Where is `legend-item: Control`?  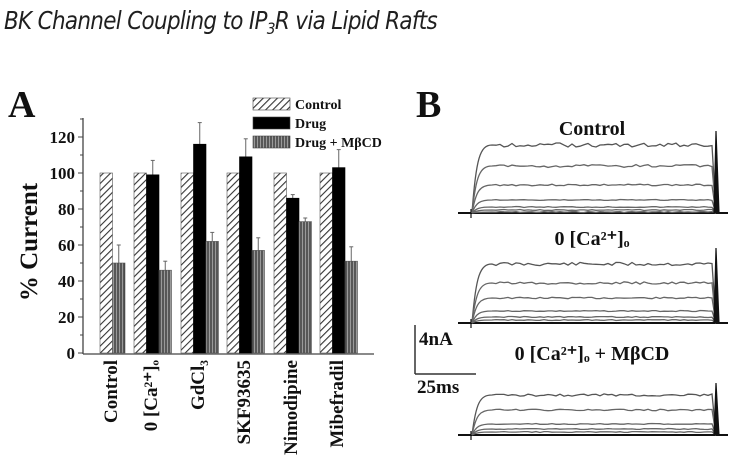 legend-item: Control is located at coordinates (297, 105).